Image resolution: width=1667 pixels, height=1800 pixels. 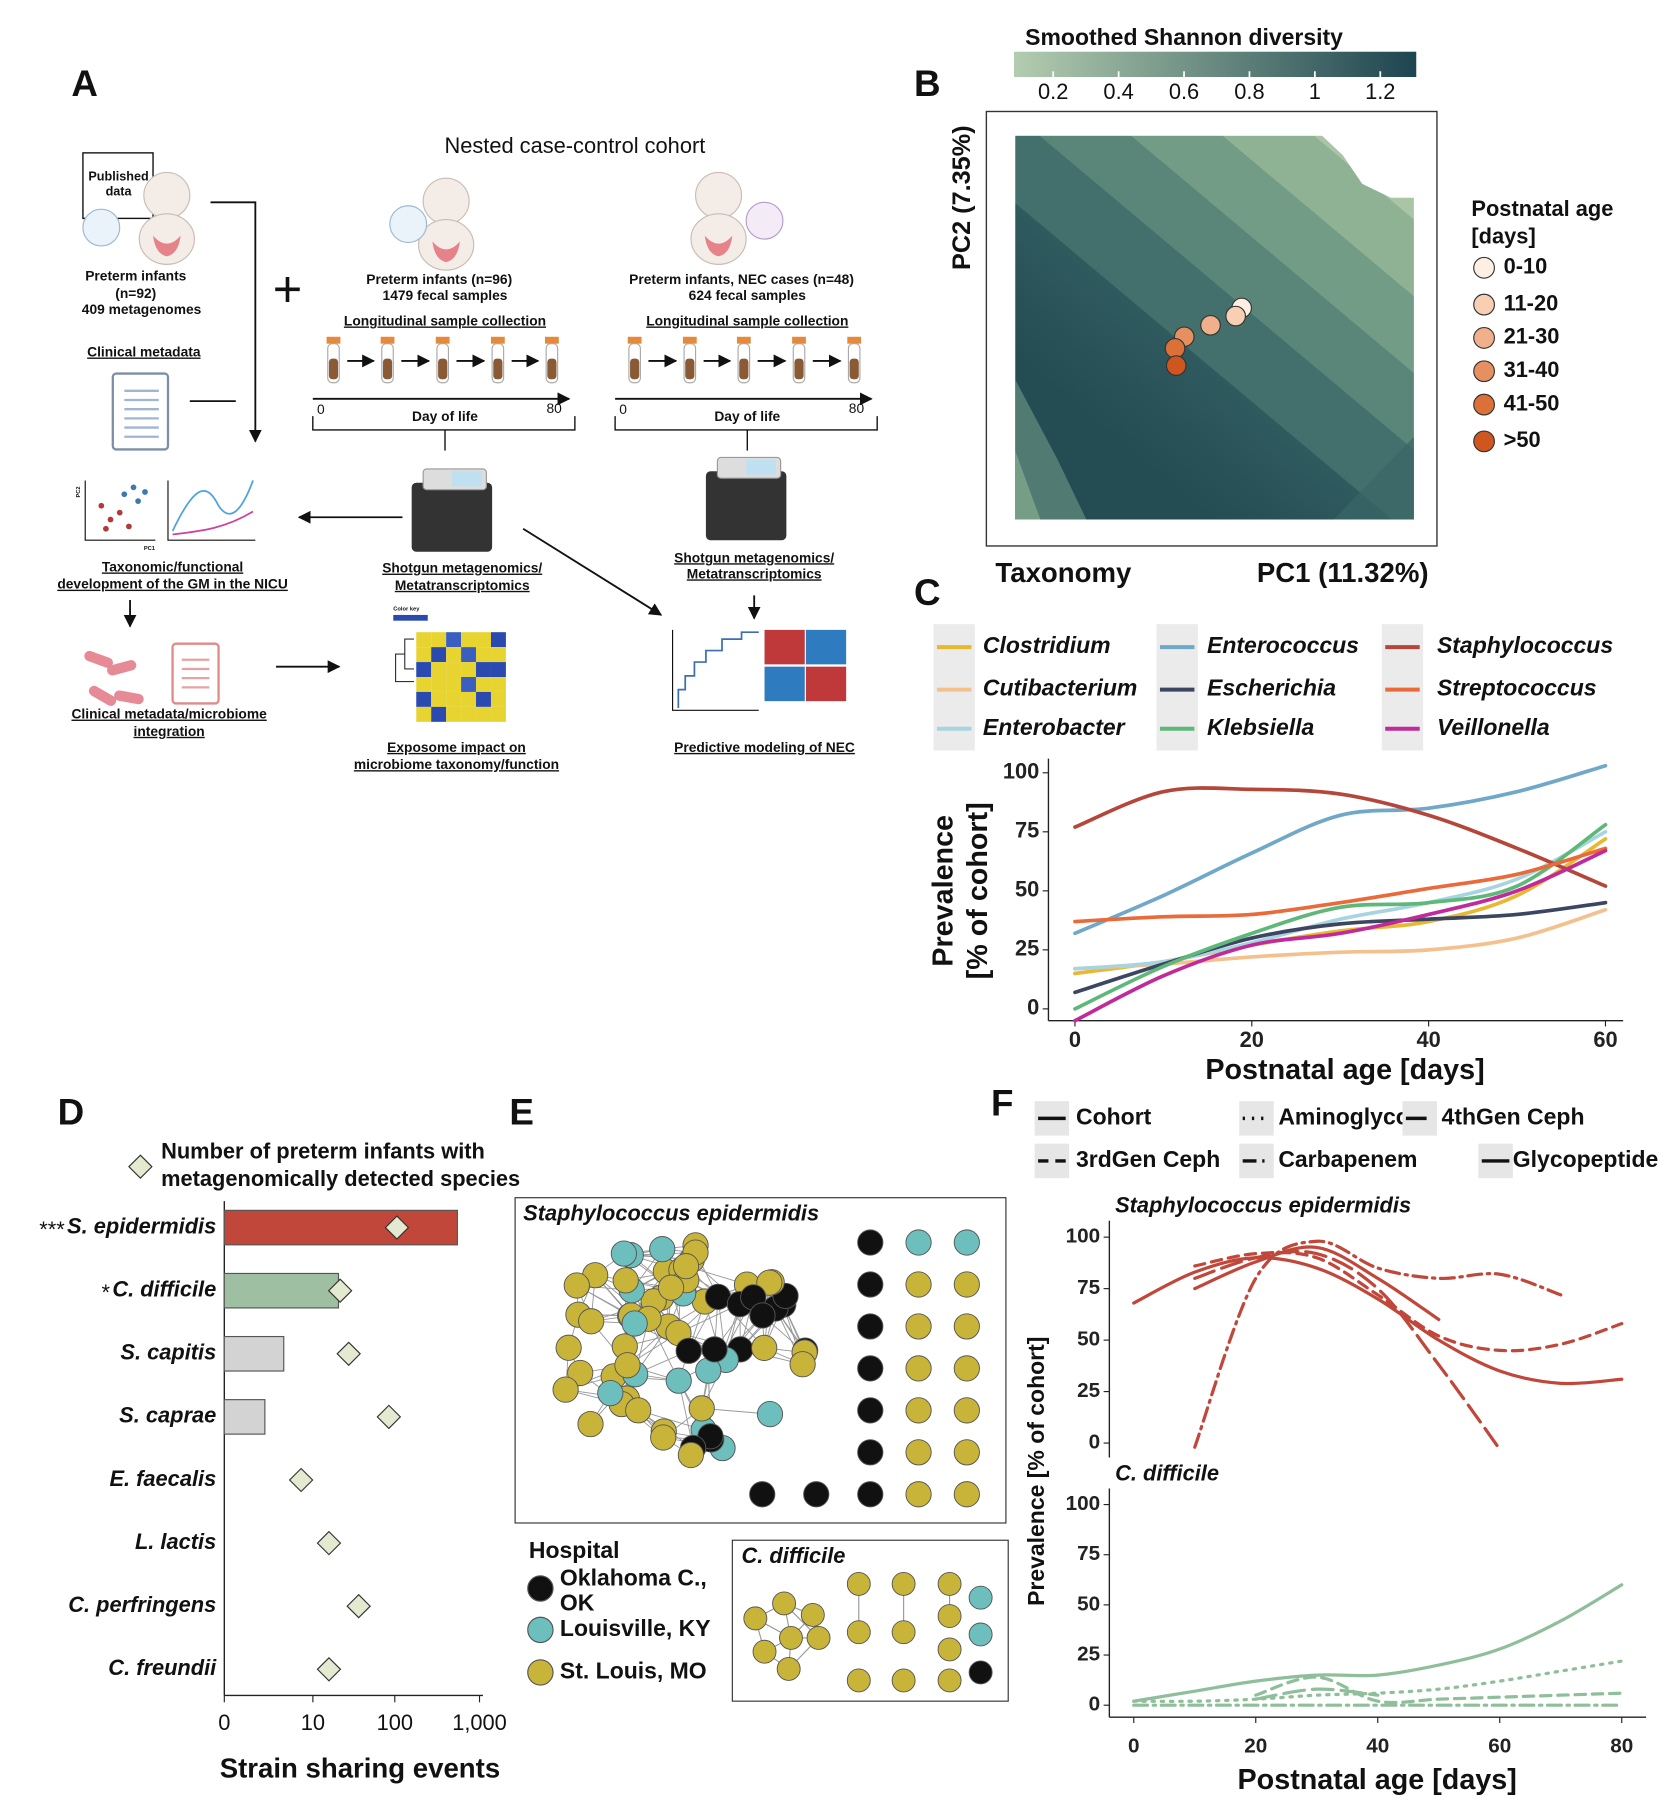 What do you see at coordinates (741, 279) in the screenshot?
I see `label: Preterm infants, NEC cases (n=48)` at bounding box center [741, 279].